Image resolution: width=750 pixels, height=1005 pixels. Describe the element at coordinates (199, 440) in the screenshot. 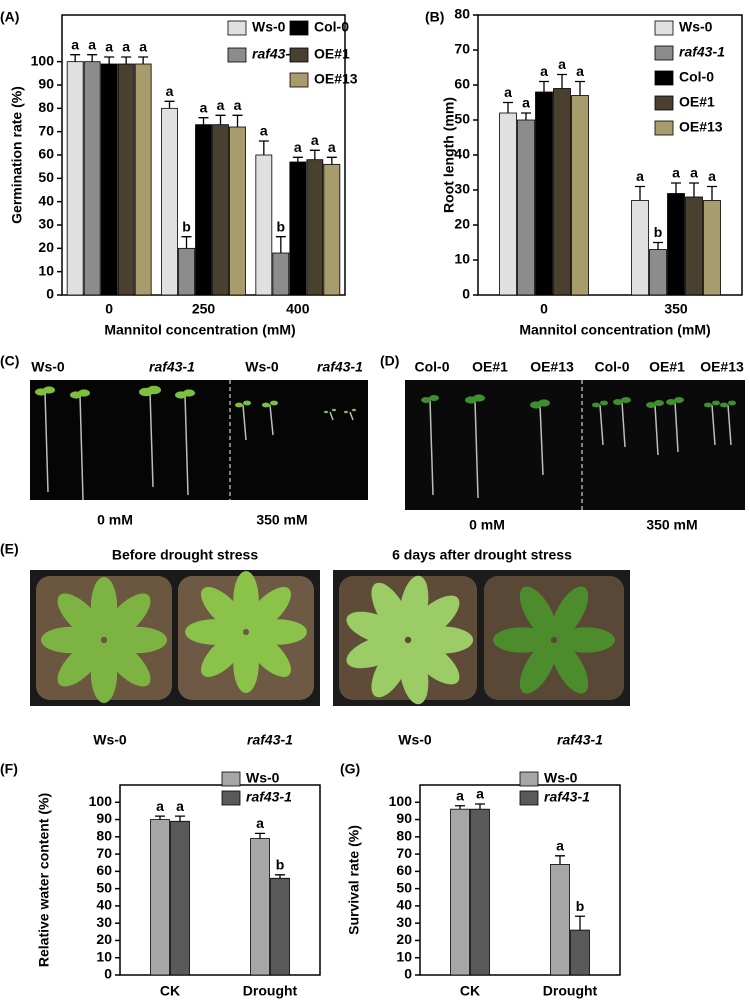

I see `photo` at that location.